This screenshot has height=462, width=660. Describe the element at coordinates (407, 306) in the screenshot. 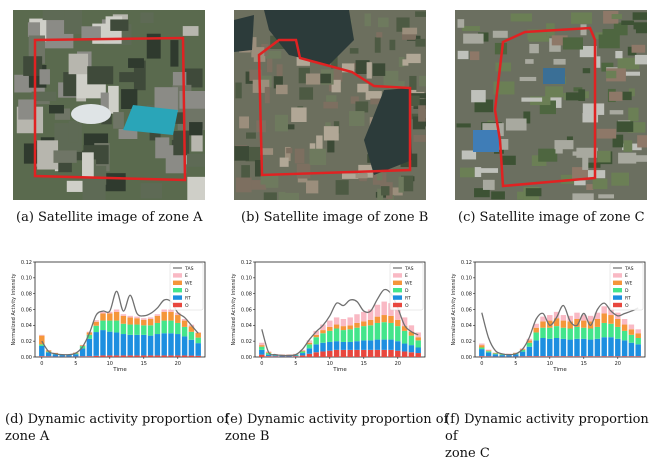

I see `legend-label-o: O` at that location.